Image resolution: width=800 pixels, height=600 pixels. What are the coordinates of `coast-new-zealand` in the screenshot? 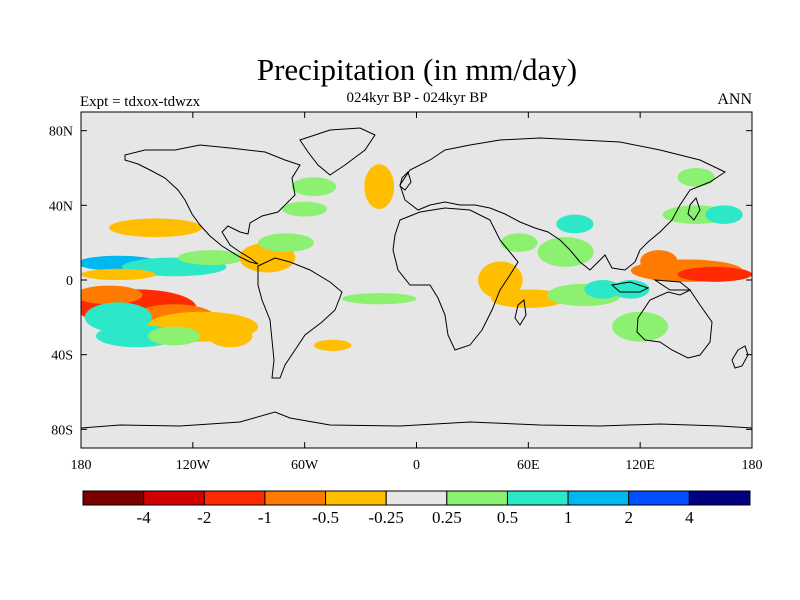 It's located at (740, 357).